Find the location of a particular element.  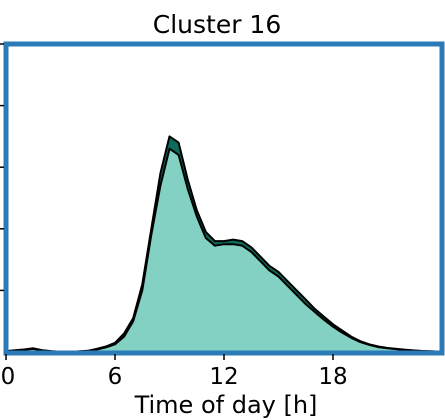

x-tick-label: 18 is located at coordinates (332, 377).